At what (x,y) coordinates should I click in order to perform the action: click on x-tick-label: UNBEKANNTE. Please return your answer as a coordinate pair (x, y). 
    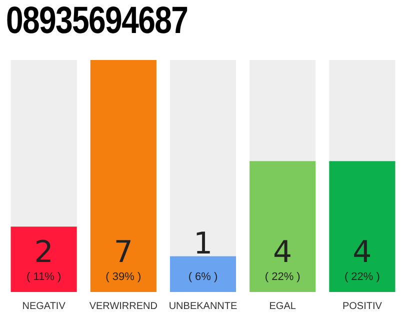
    Looking at the image, I should click on (203, 306).